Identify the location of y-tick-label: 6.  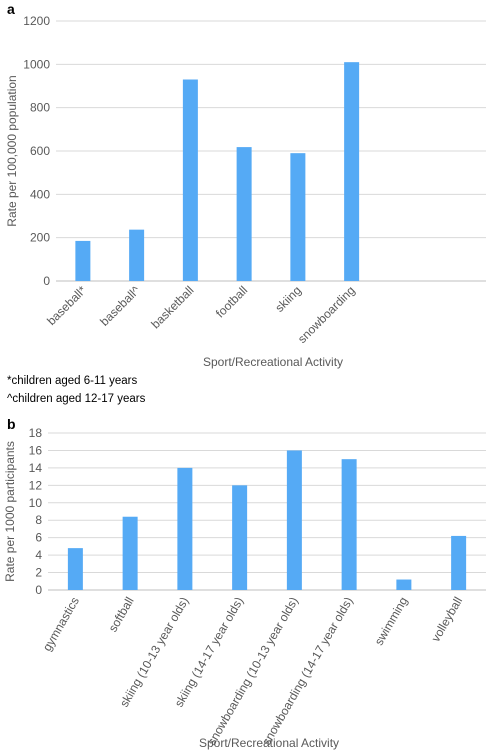
(38, 538).